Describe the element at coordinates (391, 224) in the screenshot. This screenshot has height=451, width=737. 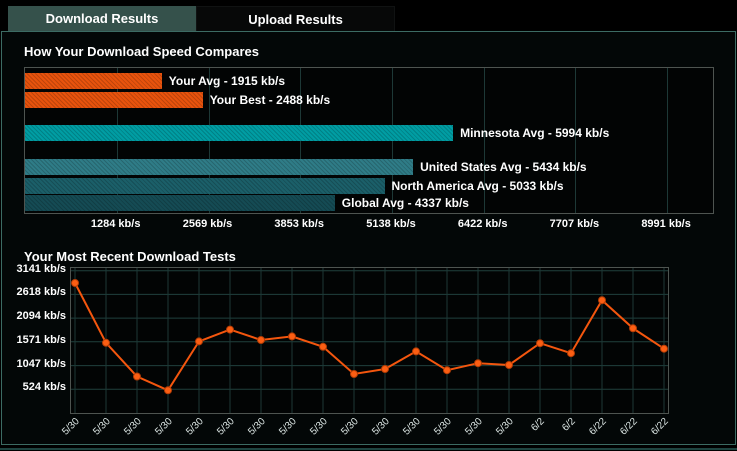
I see `bar-xtick-label: 5138 kb/s` at that location.